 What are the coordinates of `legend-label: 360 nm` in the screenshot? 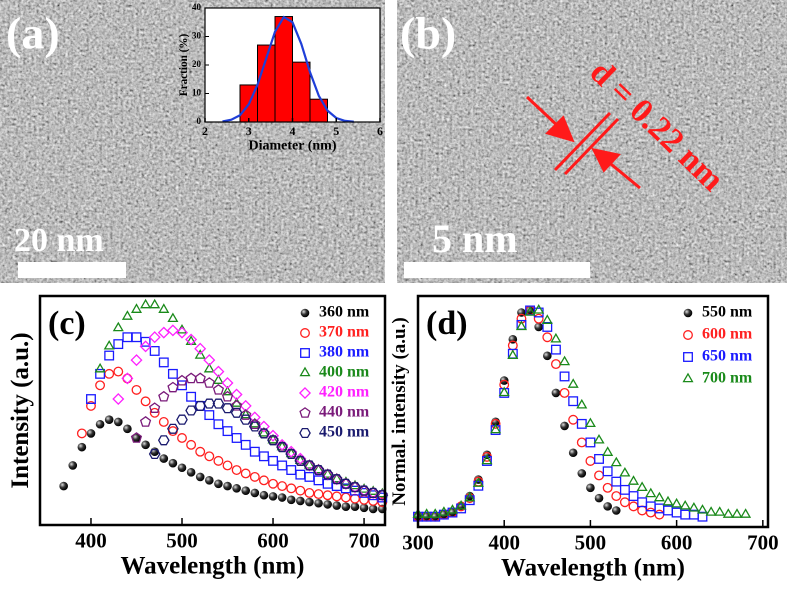 It's located at (344, 312).